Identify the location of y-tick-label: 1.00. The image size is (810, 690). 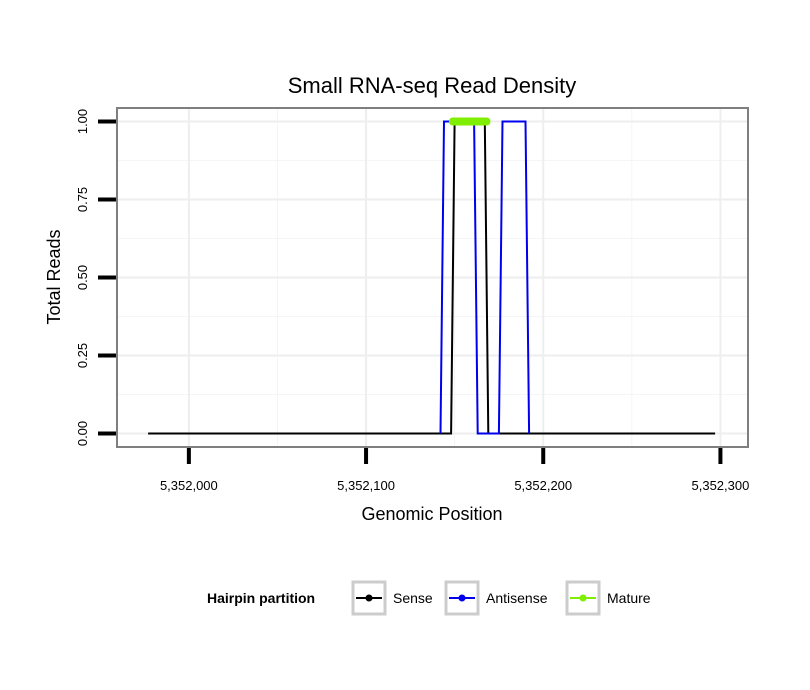
(82, 121).